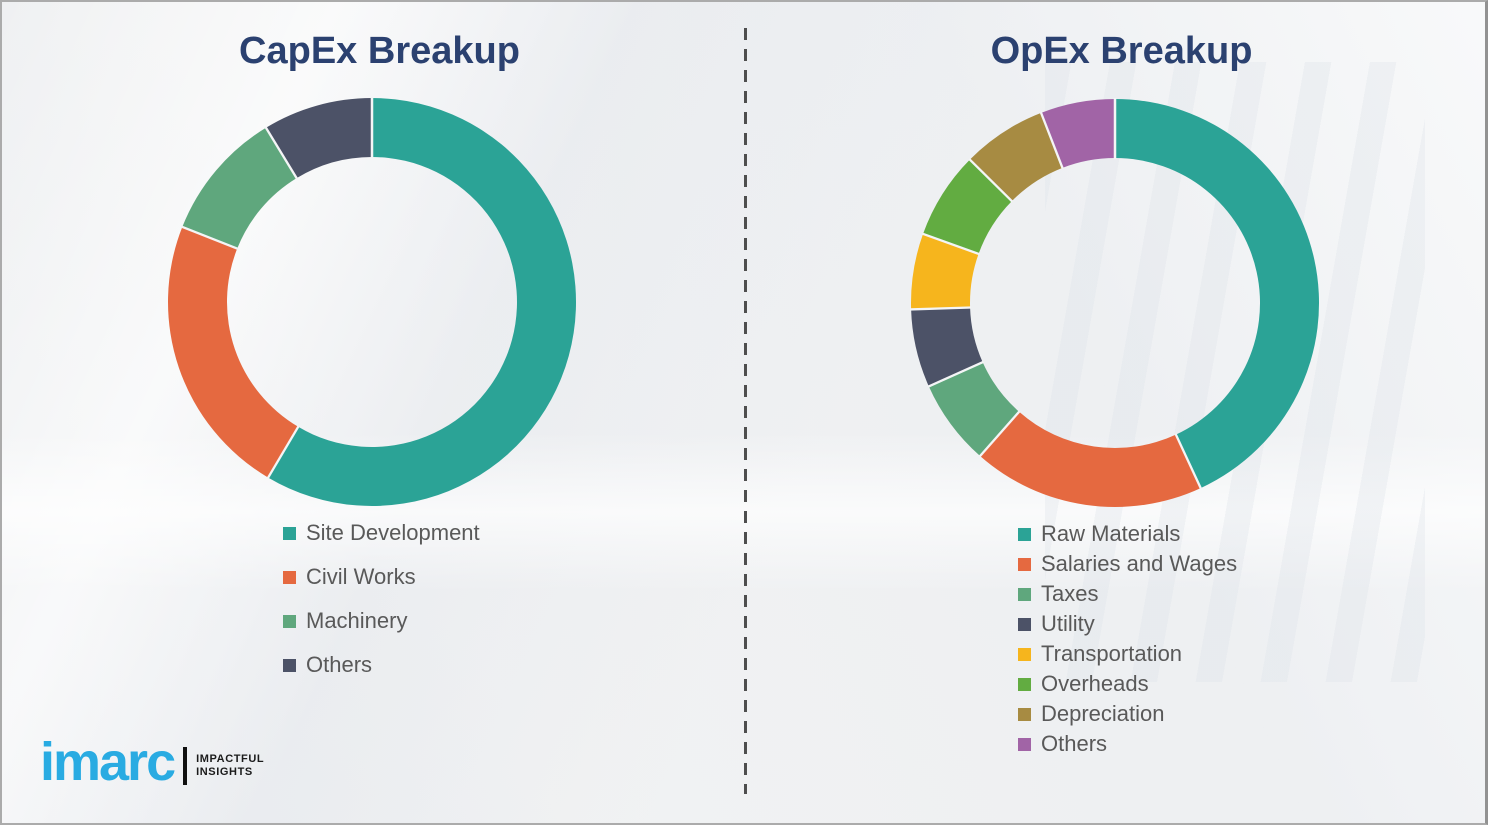 This screenshot has height=836, width=1488. I want to click on opex-title: OpEx Breakup, so click(1121, 51).